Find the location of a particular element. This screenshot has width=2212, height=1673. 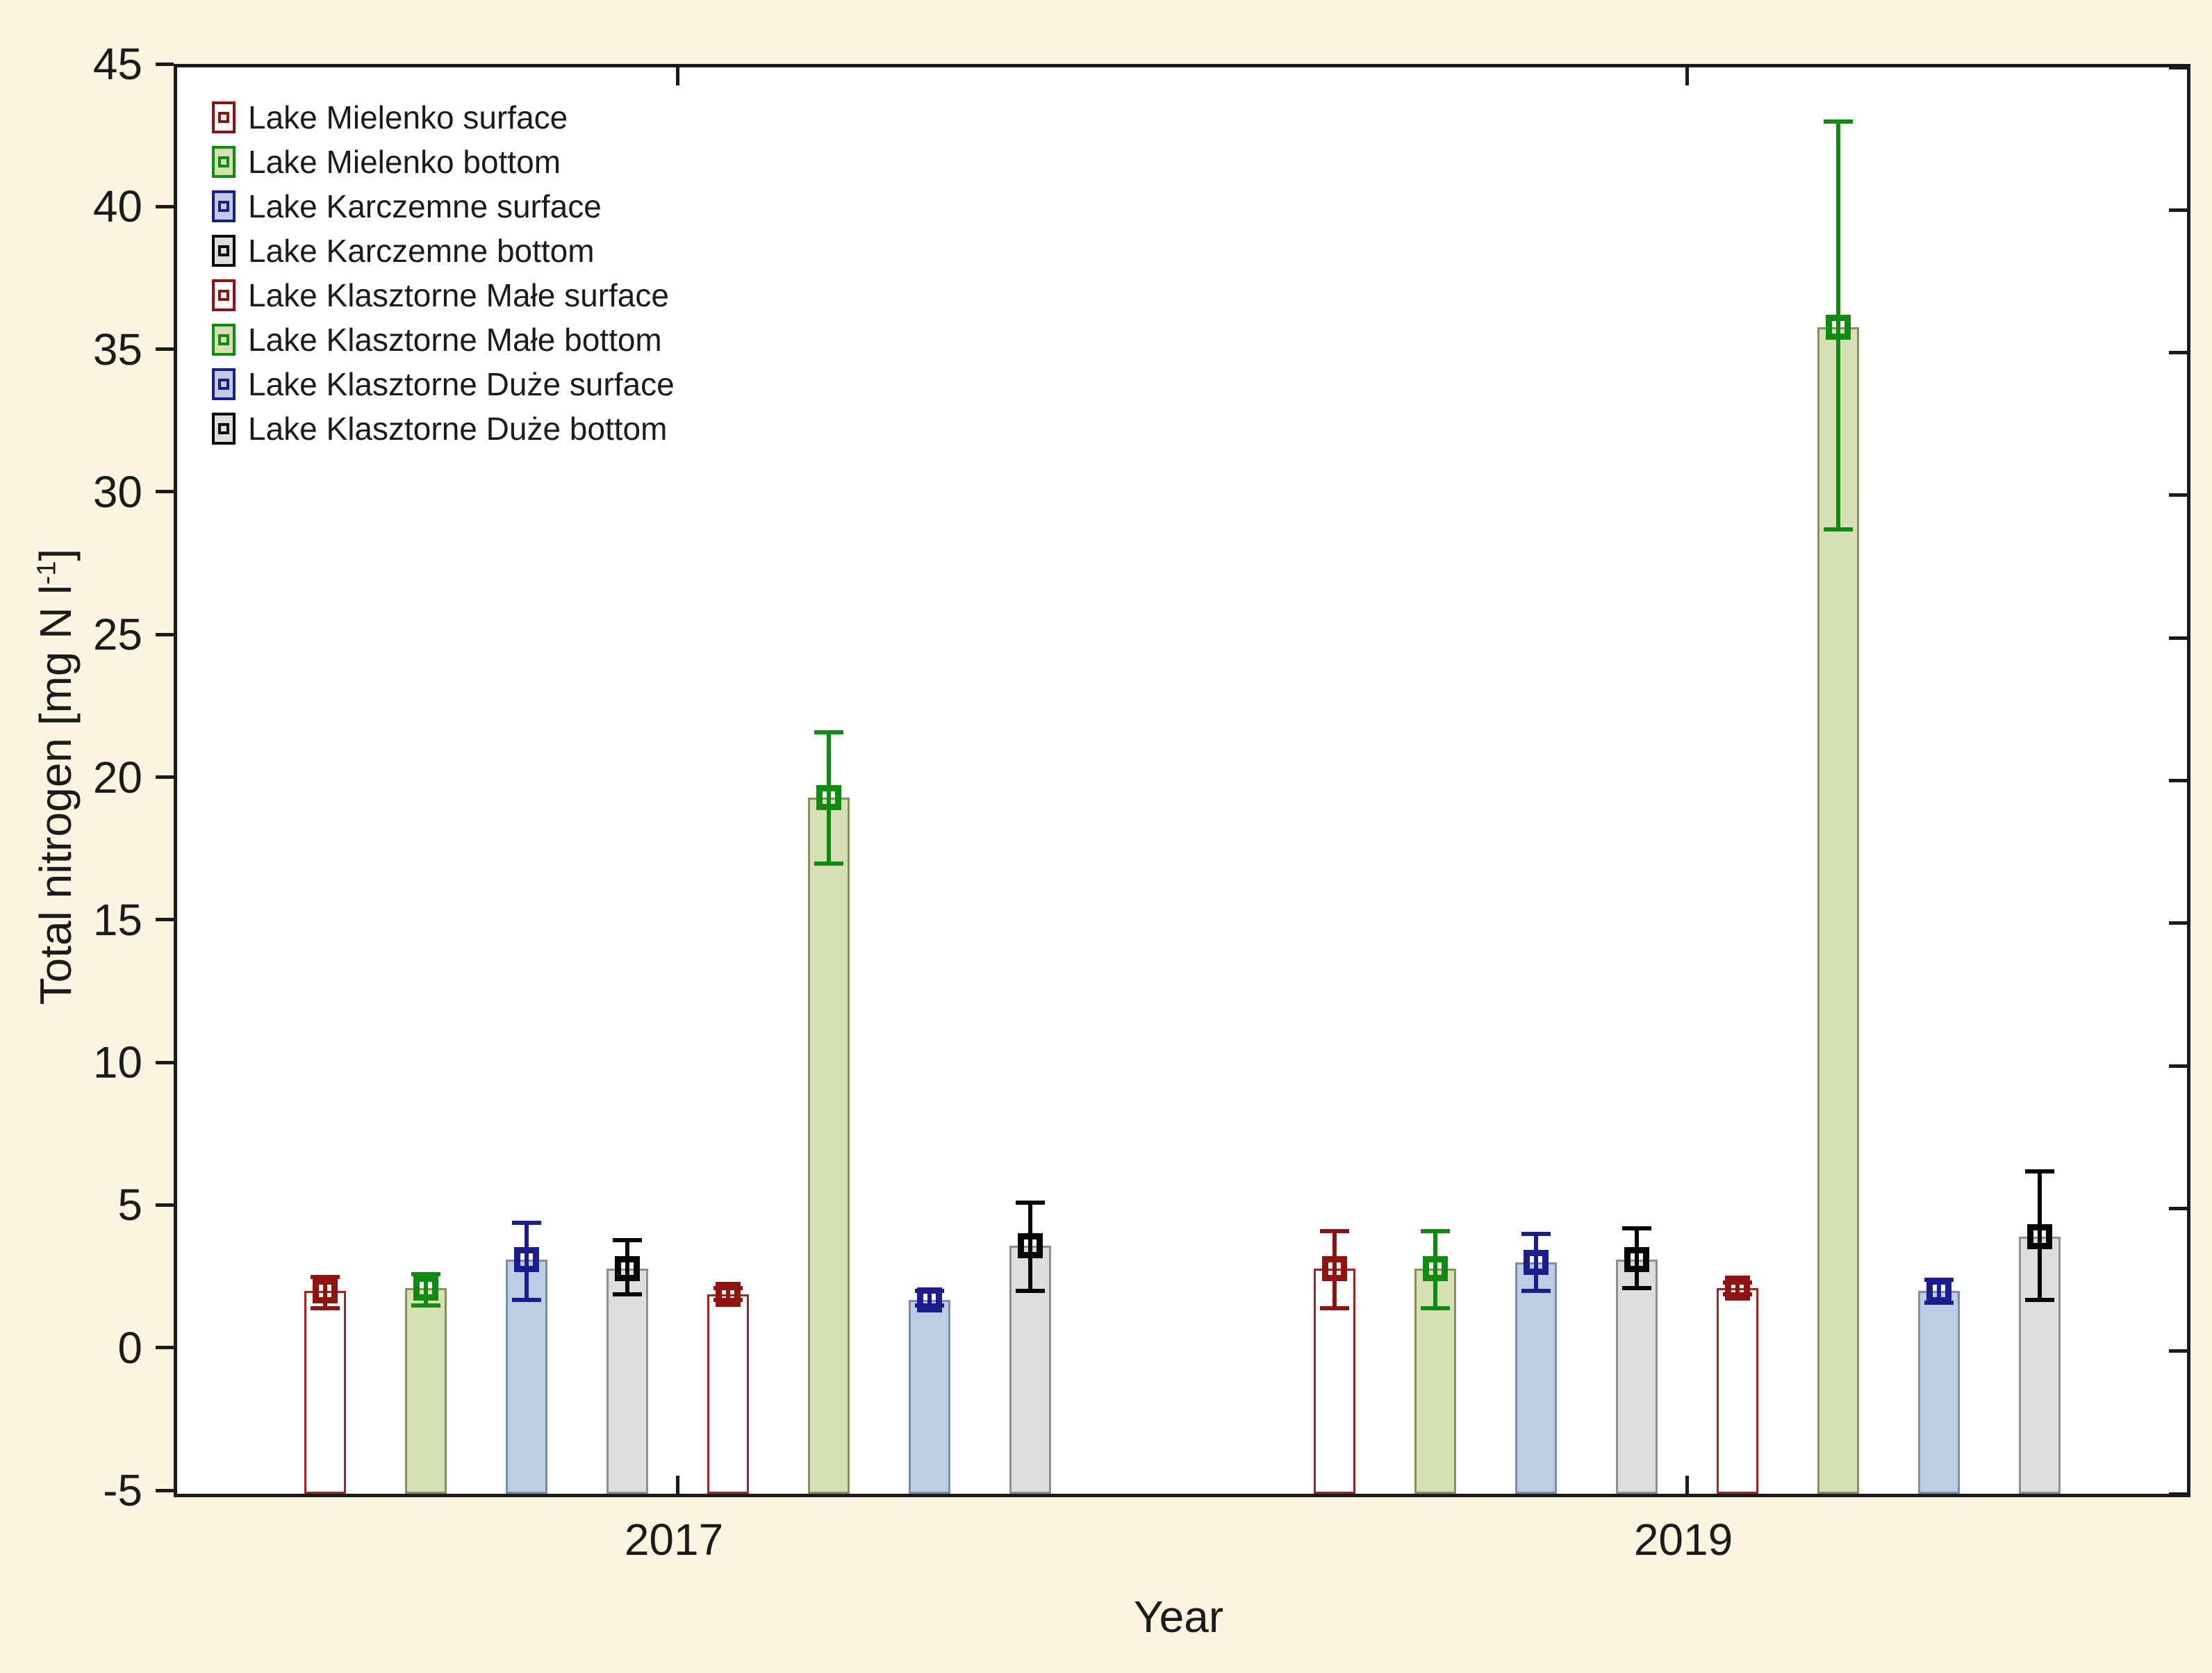

y-tick-label: -5 is located at coordinates (122, 1490).